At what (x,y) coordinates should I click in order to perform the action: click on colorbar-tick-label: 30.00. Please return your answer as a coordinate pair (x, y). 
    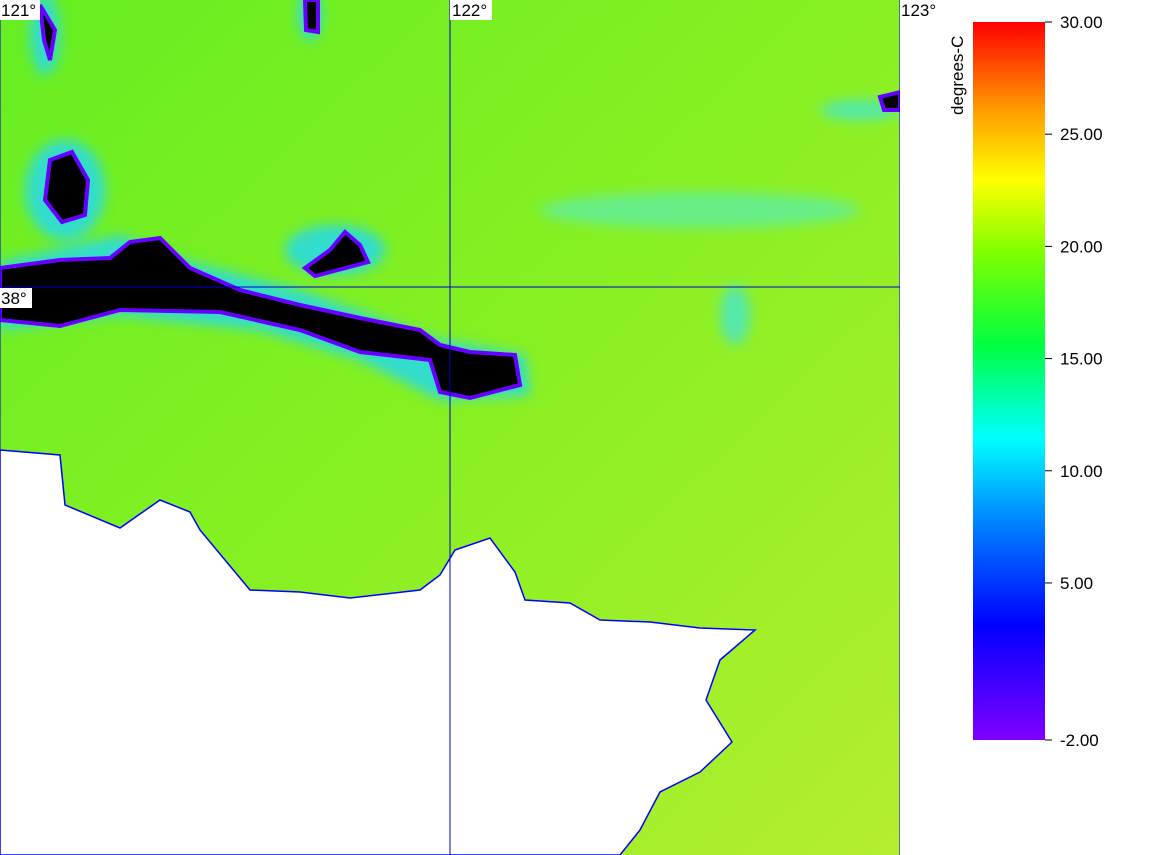
    Looking at the image, I should click on (1081, 22).